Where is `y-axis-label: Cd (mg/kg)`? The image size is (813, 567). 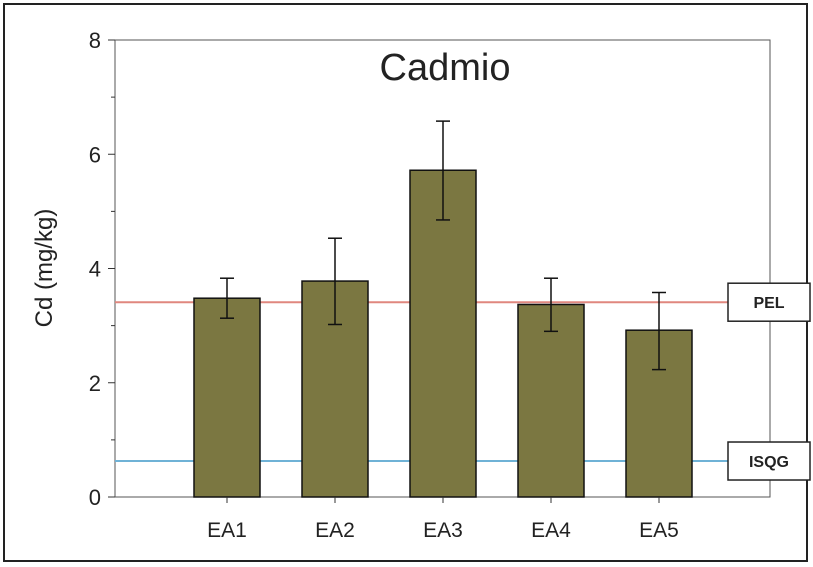 y-axis-label: Cd (mg/kg) is located at coordinates (44, 268).